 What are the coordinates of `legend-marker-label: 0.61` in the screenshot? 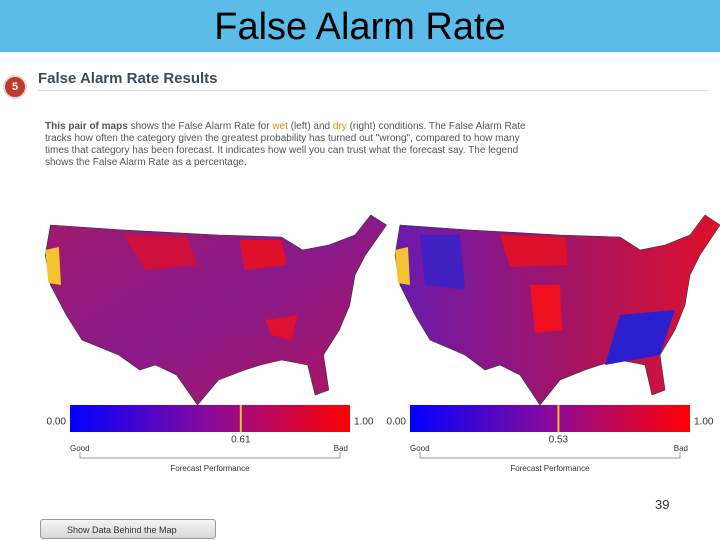 It's located at (241, 440).